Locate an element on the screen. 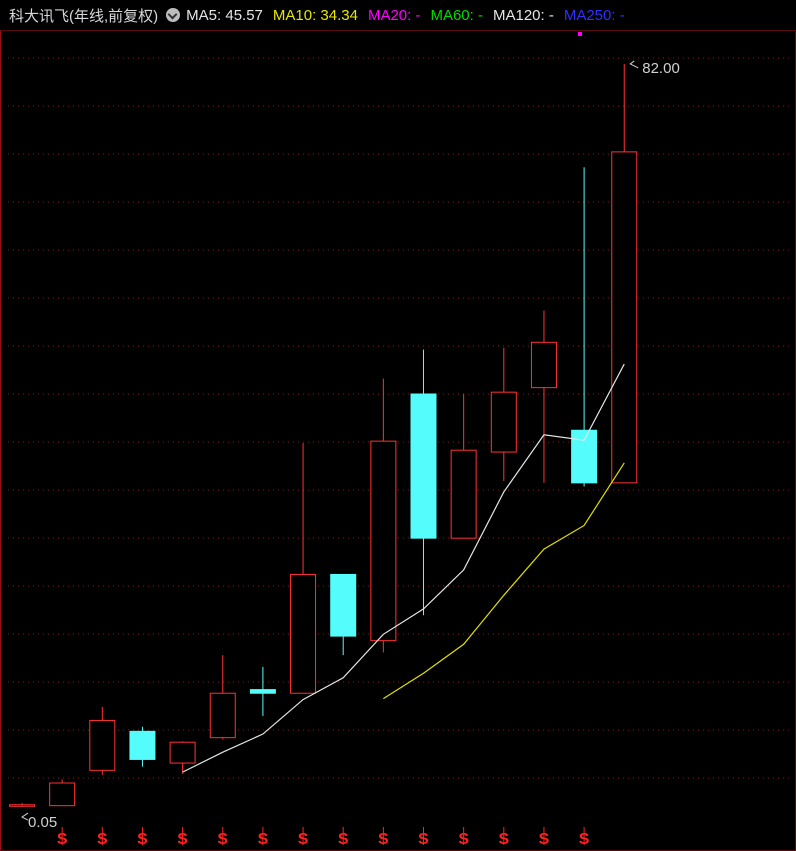 The height and width of the screenshot is (851, 796). min-price-arrow is located at coordinates (25, 816).